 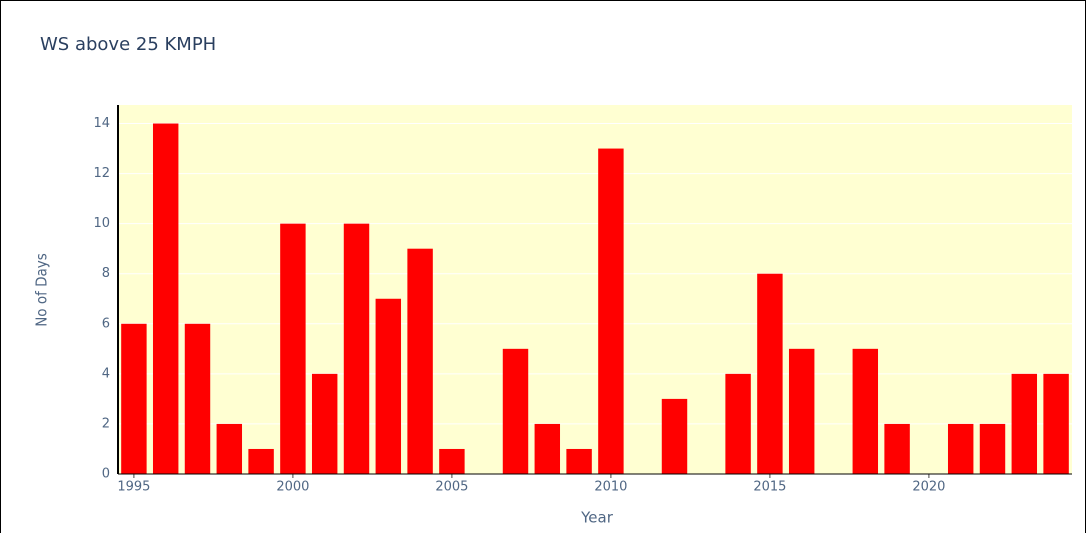 I want to click on chart-title: WS above 25 KMPH, so click(x=128, y=44).